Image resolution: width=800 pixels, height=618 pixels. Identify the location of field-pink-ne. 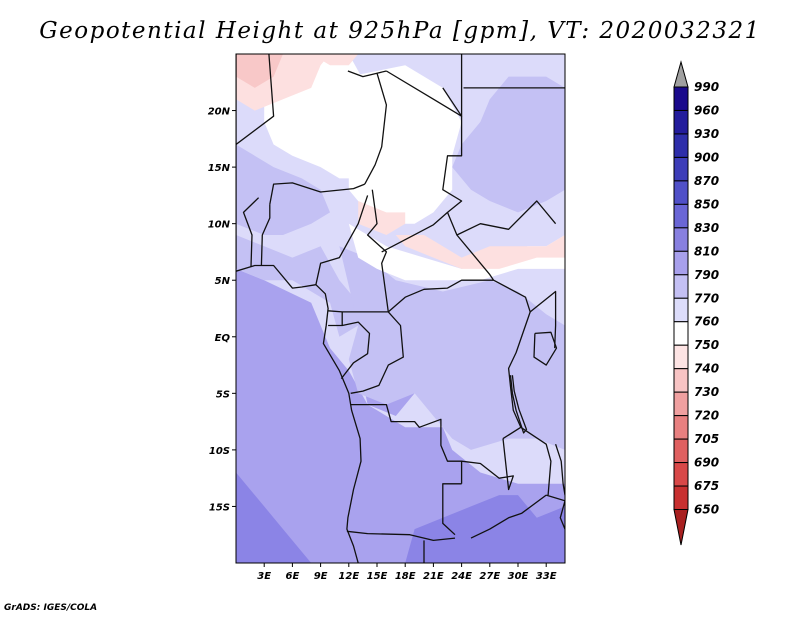
(335, 60).